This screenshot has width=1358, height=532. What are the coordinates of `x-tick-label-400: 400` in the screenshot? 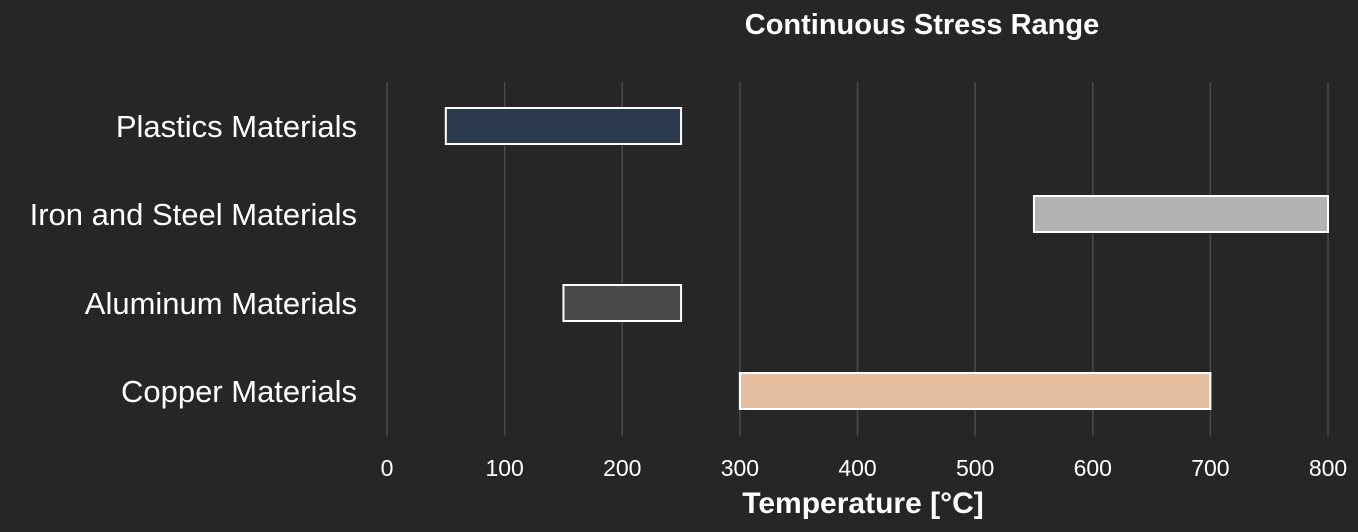 It's located at (857, 468).